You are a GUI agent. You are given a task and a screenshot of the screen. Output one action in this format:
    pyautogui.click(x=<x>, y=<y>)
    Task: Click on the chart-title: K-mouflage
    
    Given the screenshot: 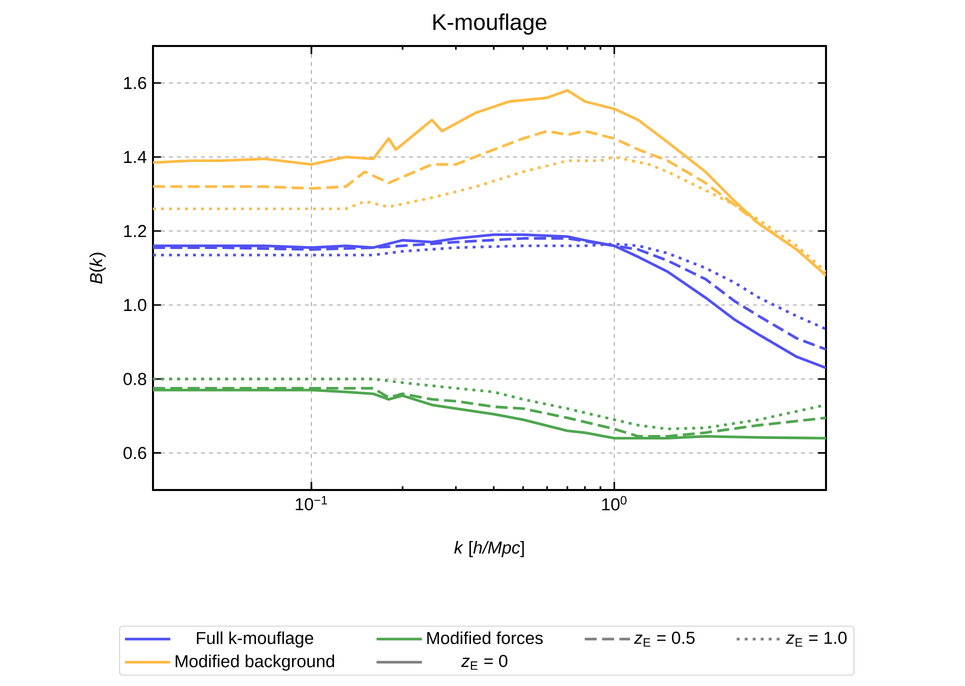 What is the action you would take?
    pyautogui.click(x=489, y=24)
    